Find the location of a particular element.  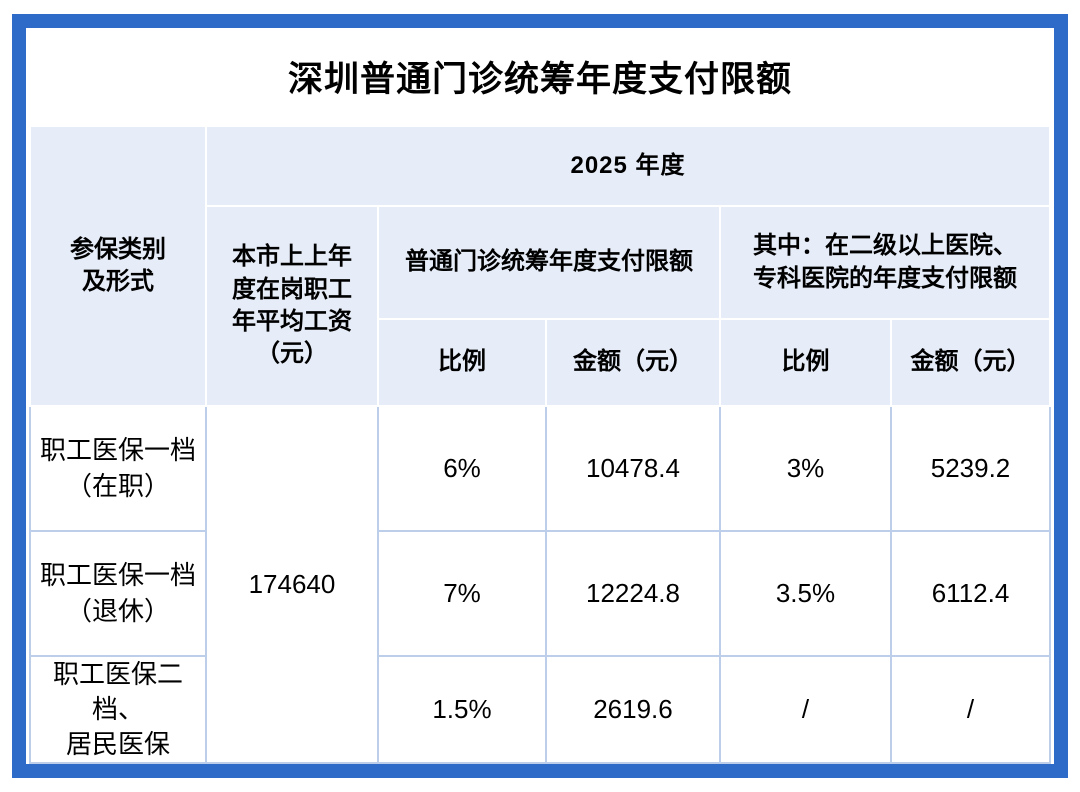

header-general-amount: 金额（元） is located at coordinates (632, 362).